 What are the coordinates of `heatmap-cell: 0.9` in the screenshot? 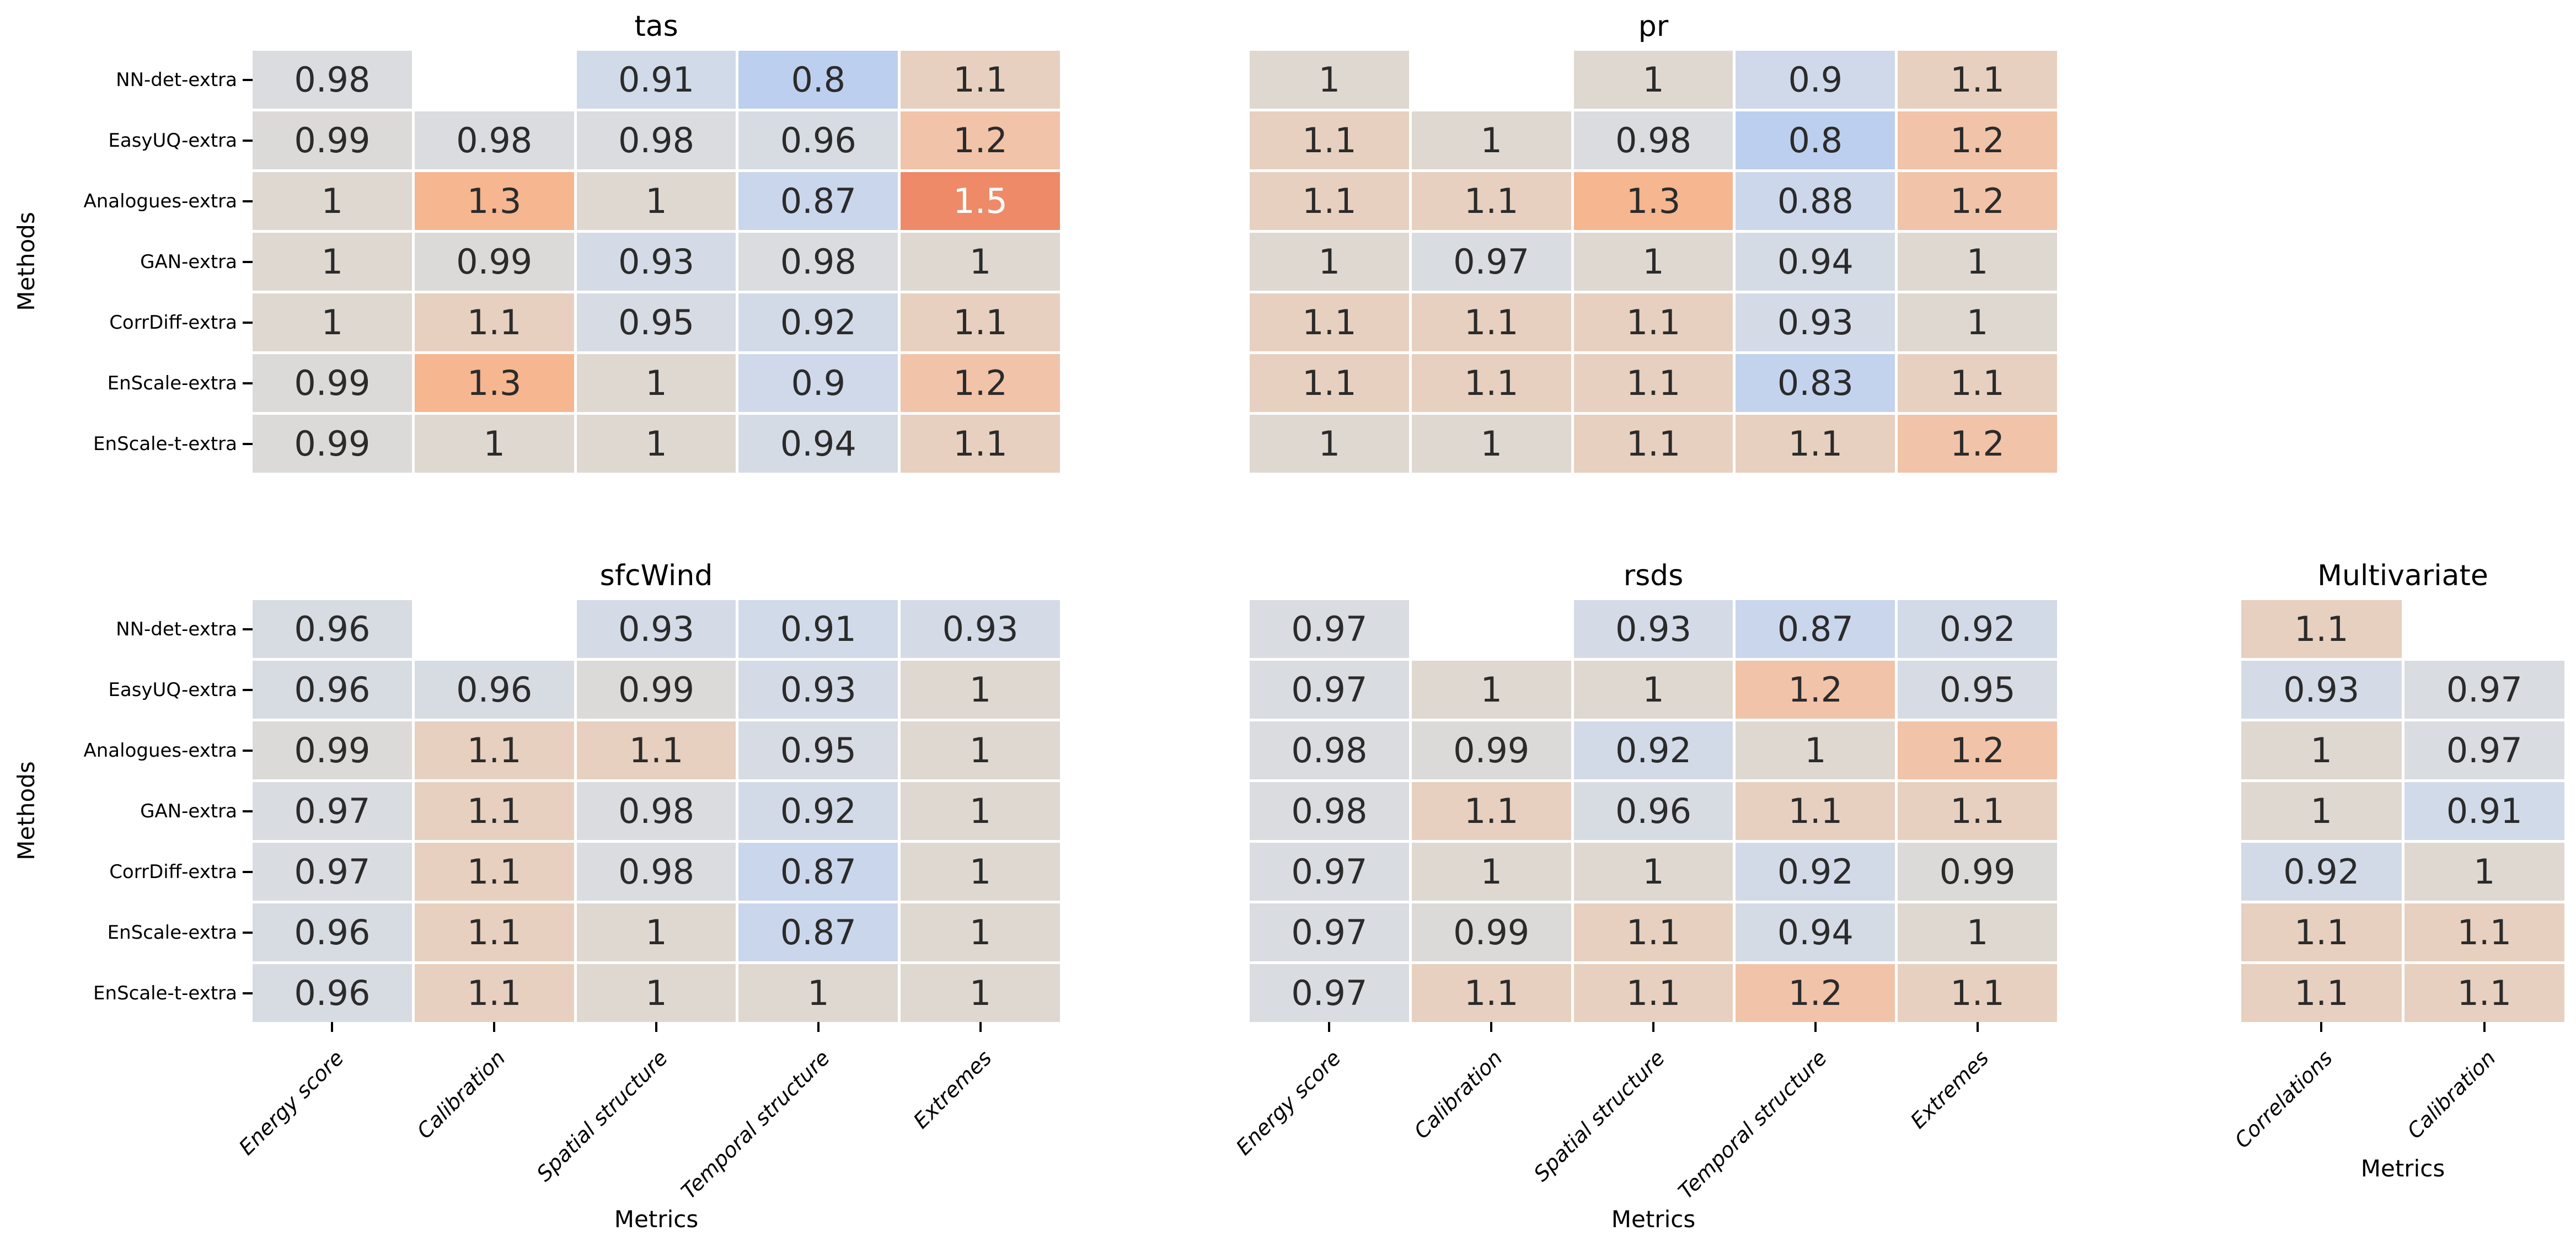 It's located at (1815, 80).